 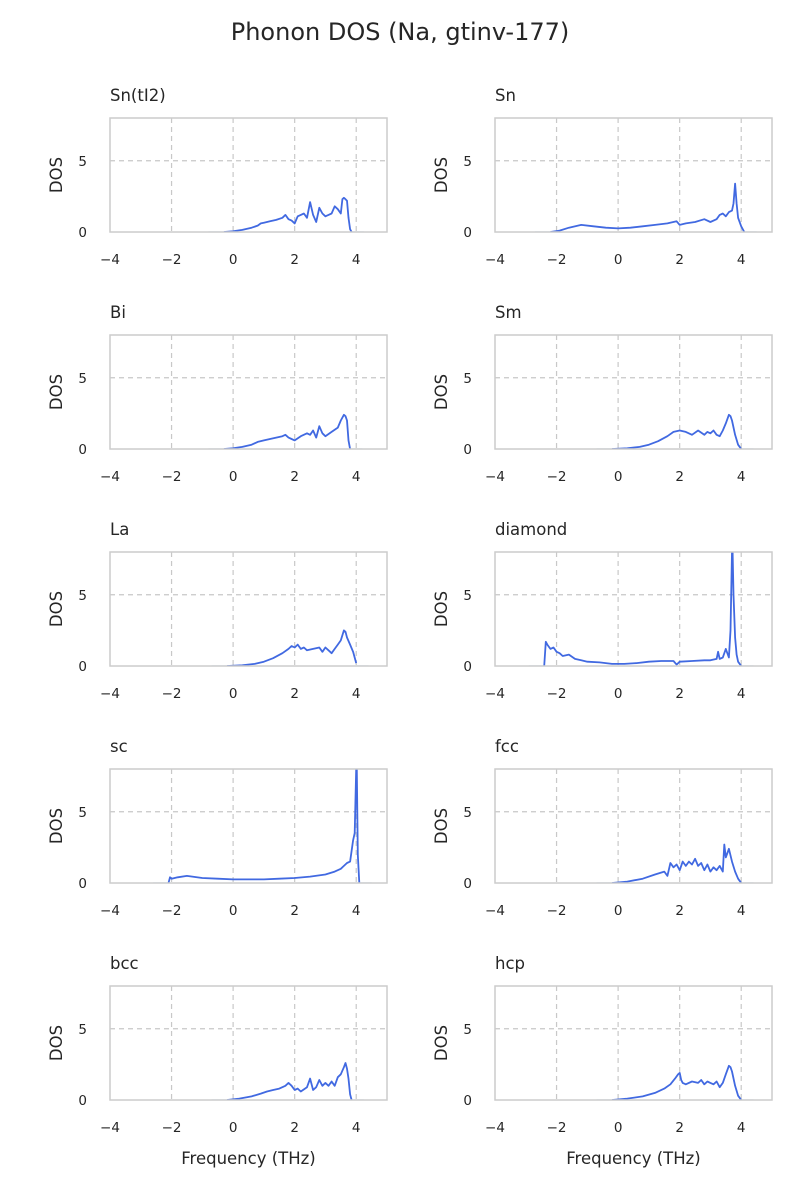 I want to click on subplot-title: hcp, so click(x=510, y=963).